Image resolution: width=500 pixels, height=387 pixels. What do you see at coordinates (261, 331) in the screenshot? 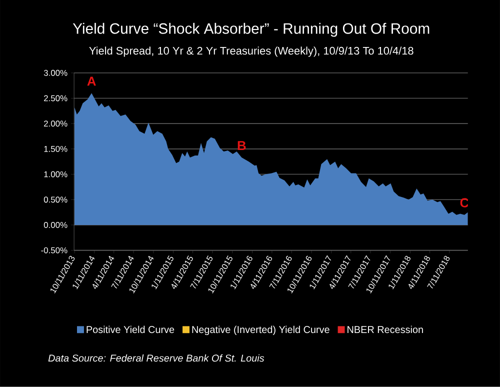
I see `legend-label: Negative (Inverted) Yield Curve` at bounding box center [261, 331].